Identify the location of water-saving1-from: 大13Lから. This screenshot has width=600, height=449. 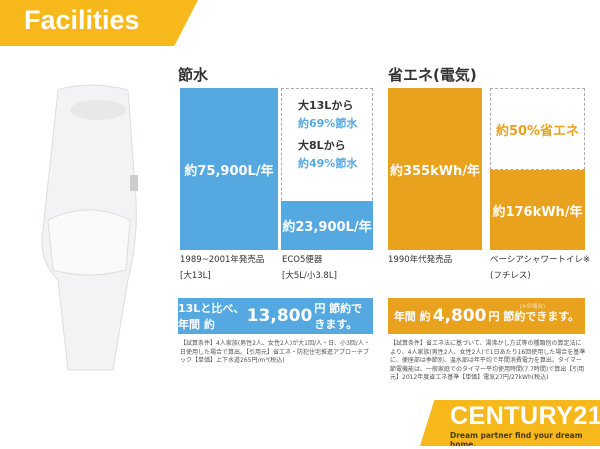
(326, 105).